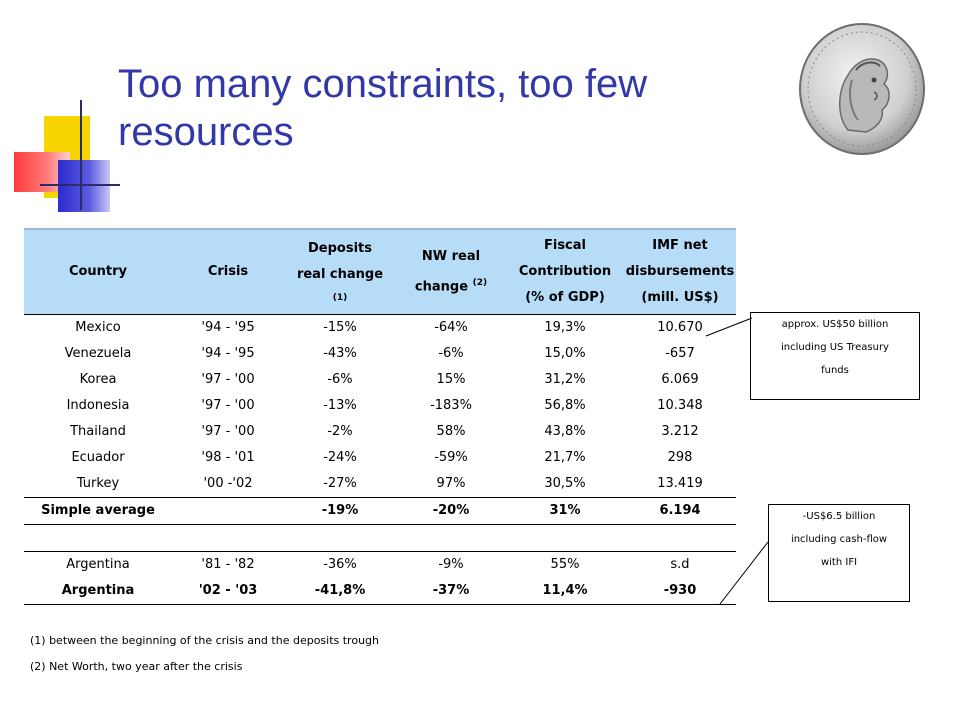  What do you see at coordinates (228, 271) in the screenshot?
I see `header-crisis: Crisis` at bounding box center [228, 271].